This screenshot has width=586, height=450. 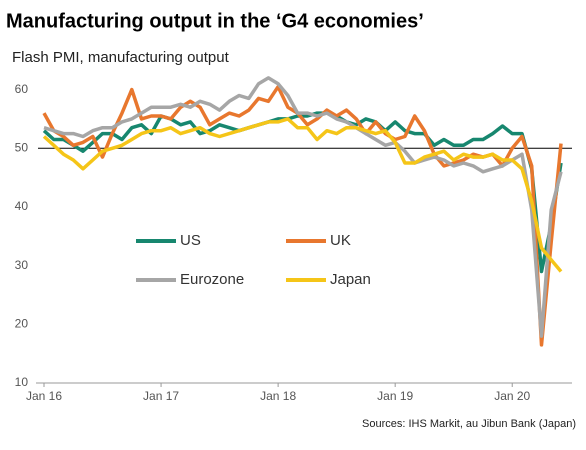 What do you see at coordinates (121, 57) in the screenshot?
I see `chart-subtitle: Flash PMI, manufacturing output` at bounding box center [121, 57].